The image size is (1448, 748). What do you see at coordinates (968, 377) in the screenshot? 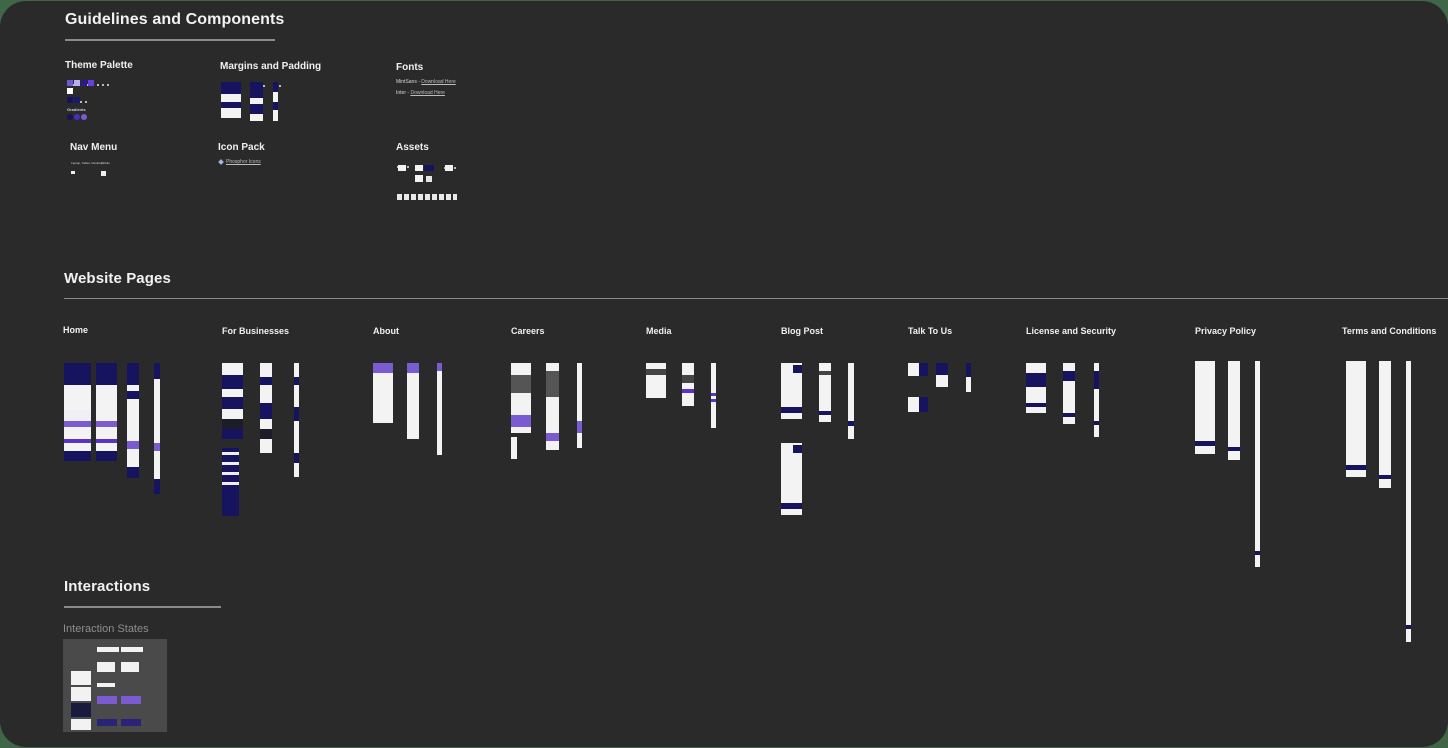
I see `talk-to-us-frame-mobile` at bounding box center [968, 377].